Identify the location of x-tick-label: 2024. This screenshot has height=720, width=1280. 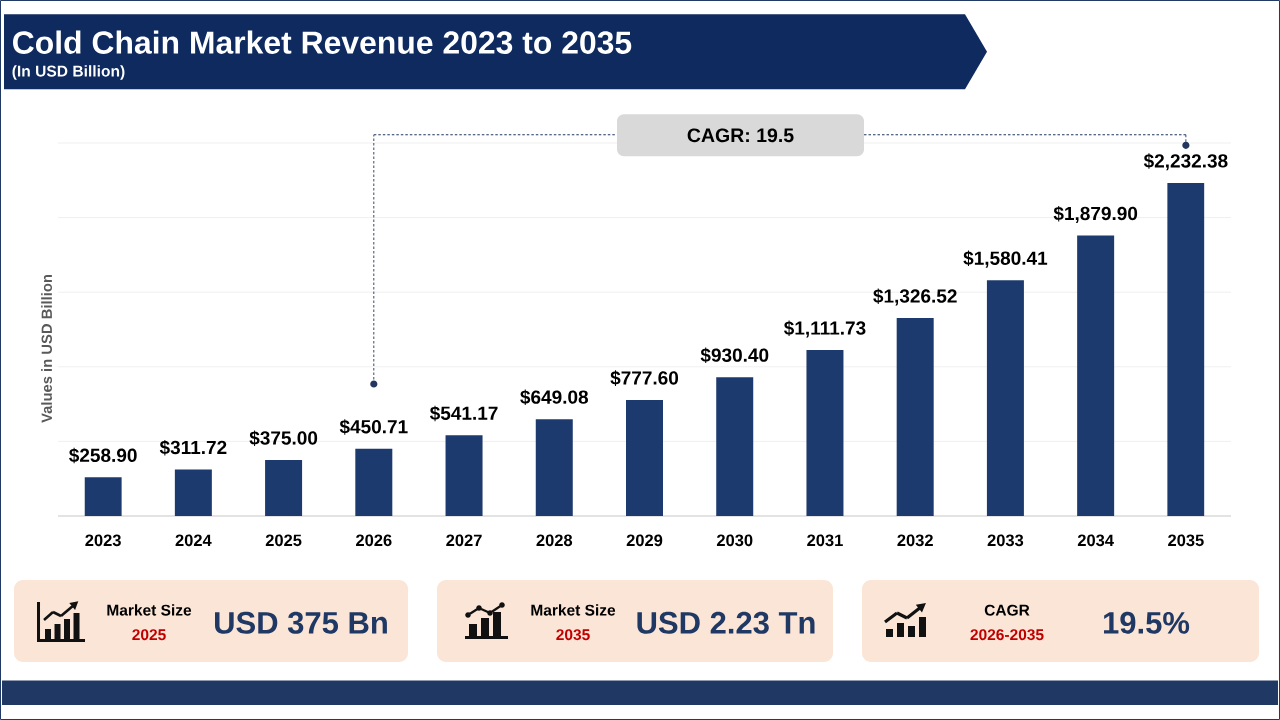
(193, 540).